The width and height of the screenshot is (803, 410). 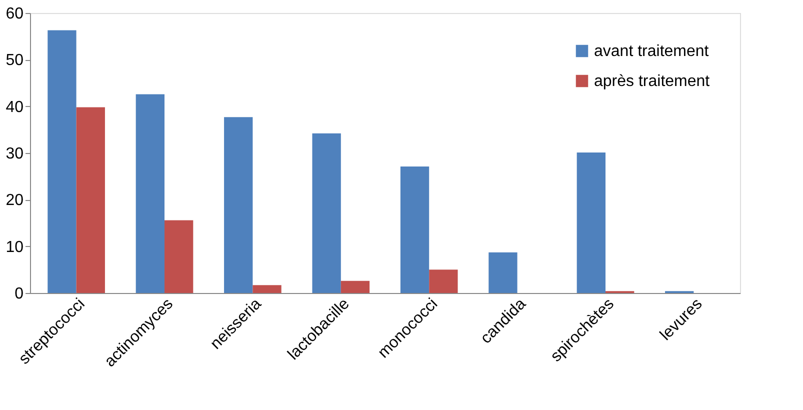 What do you see at coordinates (19, 294) in the screenshot?
I see `y-tick-label: 0` at bounding box center [19, 294].